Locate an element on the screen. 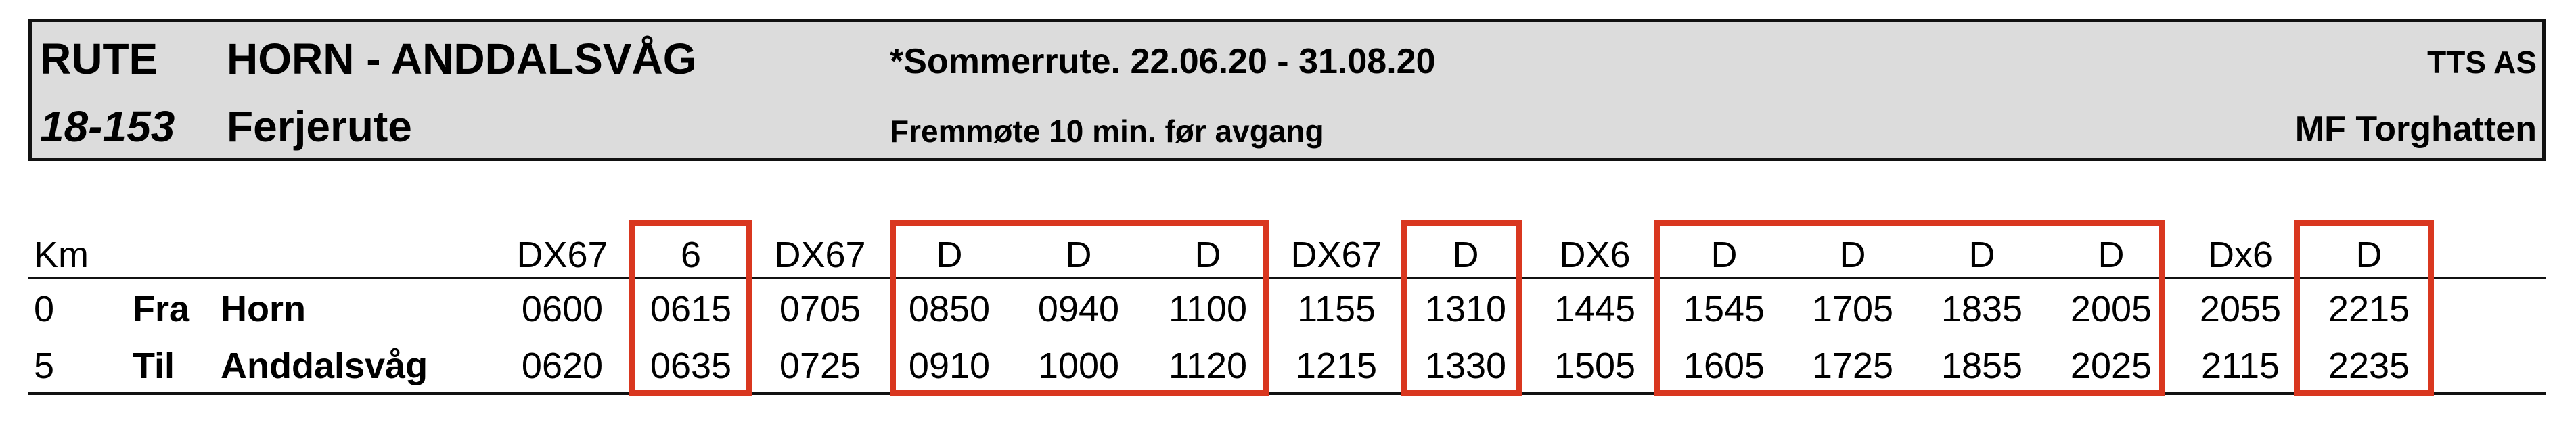 Image resolution: width=2576 pixels, height=422 pixels. departure-time: 1155 is located at coordinates (1336, 309).